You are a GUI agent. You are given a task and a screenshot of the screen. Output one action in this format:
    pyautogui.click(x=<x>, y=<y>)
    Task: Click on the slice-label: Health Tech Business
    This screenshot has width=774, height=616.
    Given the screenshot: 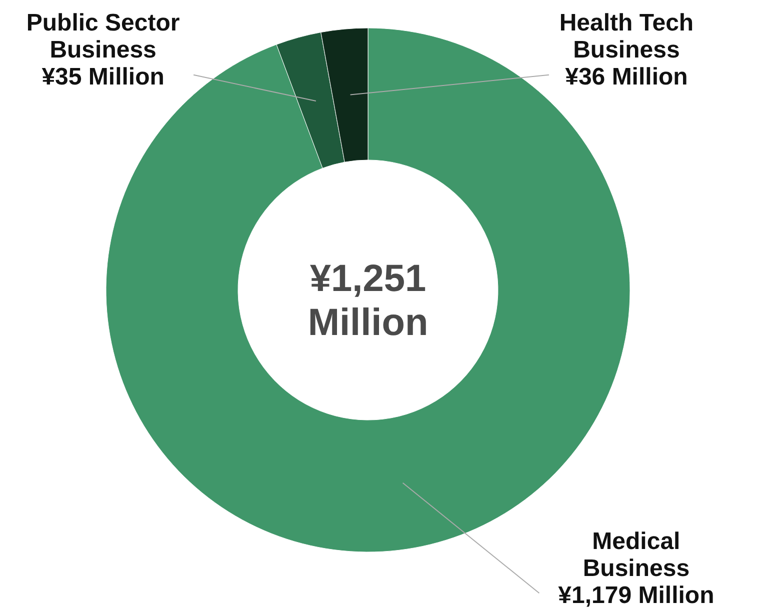 What is the action you would take?
    pyautogui.click(x=626, y=37)
    